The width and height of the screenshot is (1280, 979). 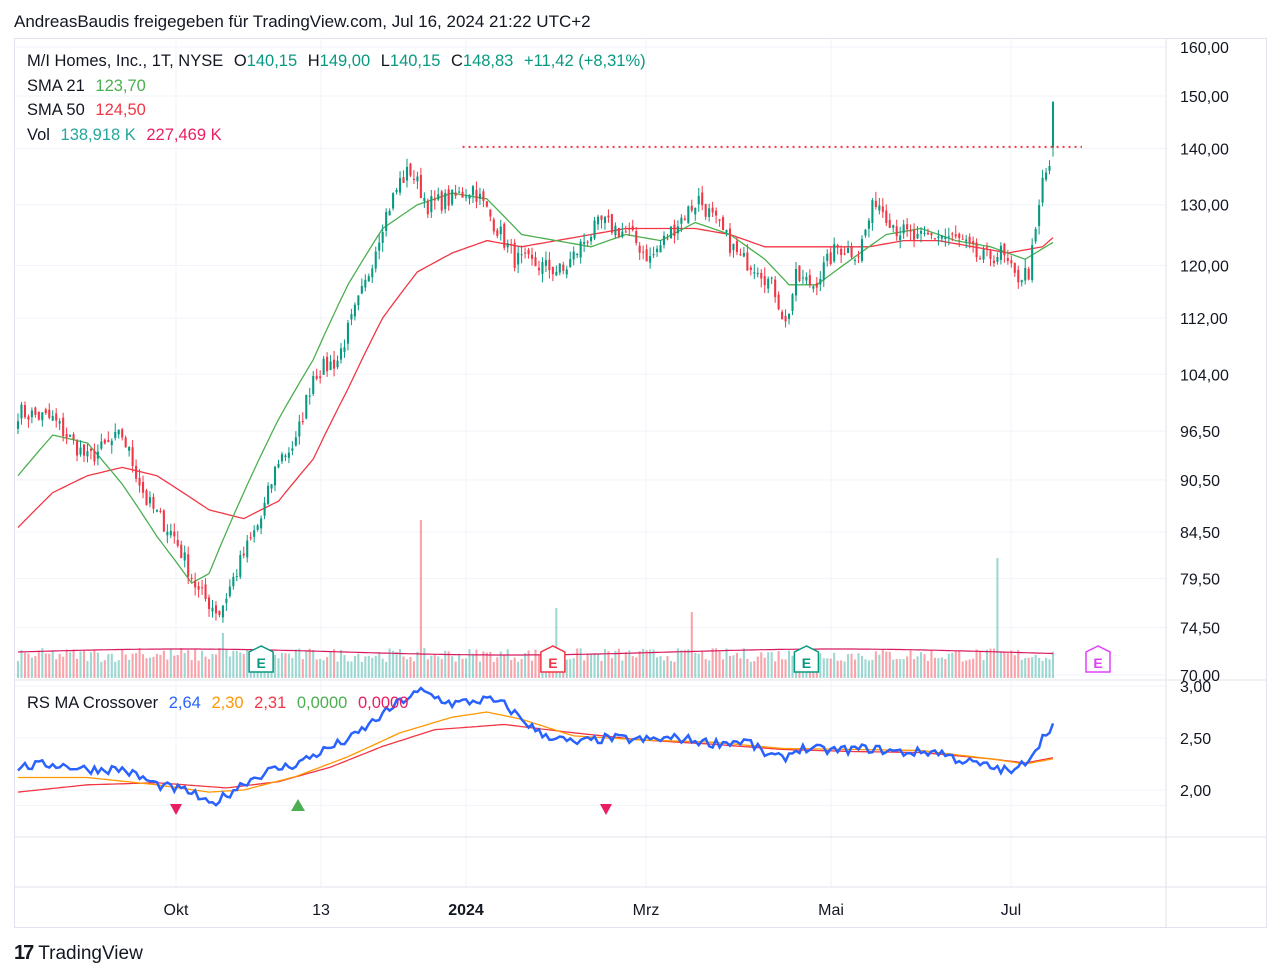 What do you see at coordinates (38, 135) in the screenshot?
I see `legend-vol-label: Vol` at bounding box center [38, 135].